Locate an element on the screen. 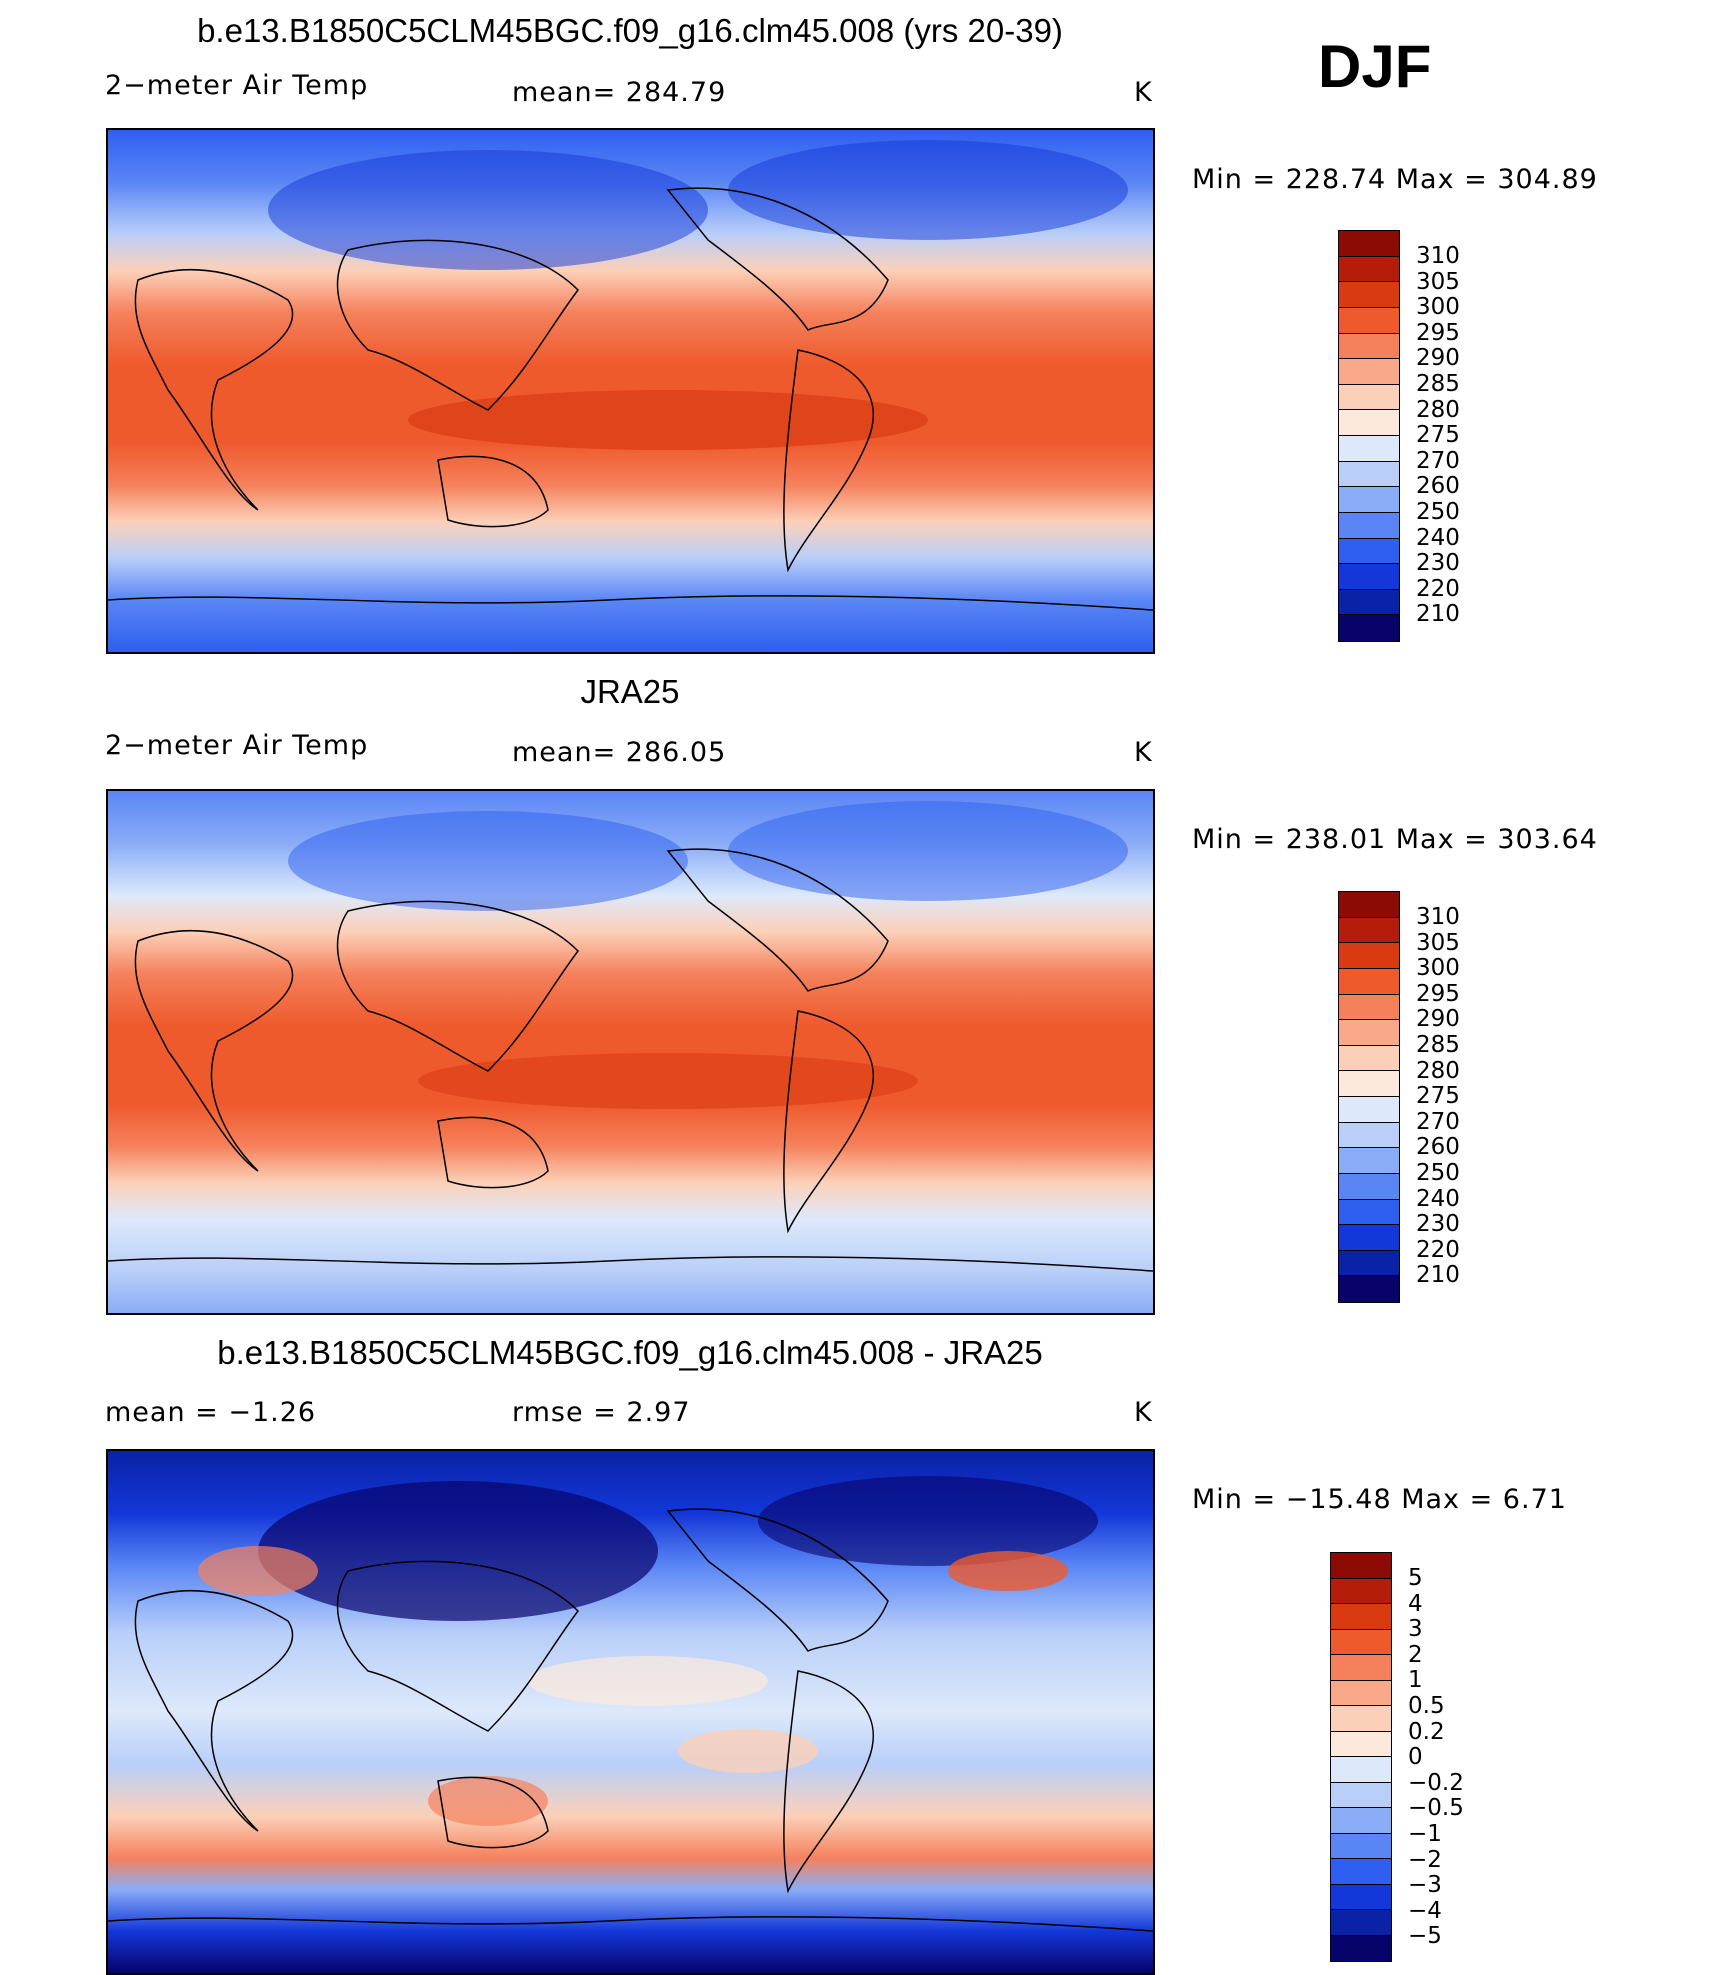 The width and height of the screenshot is (1710, 1975). colorbar-tick-label: −5 is located at coordinates (1425, 1936).